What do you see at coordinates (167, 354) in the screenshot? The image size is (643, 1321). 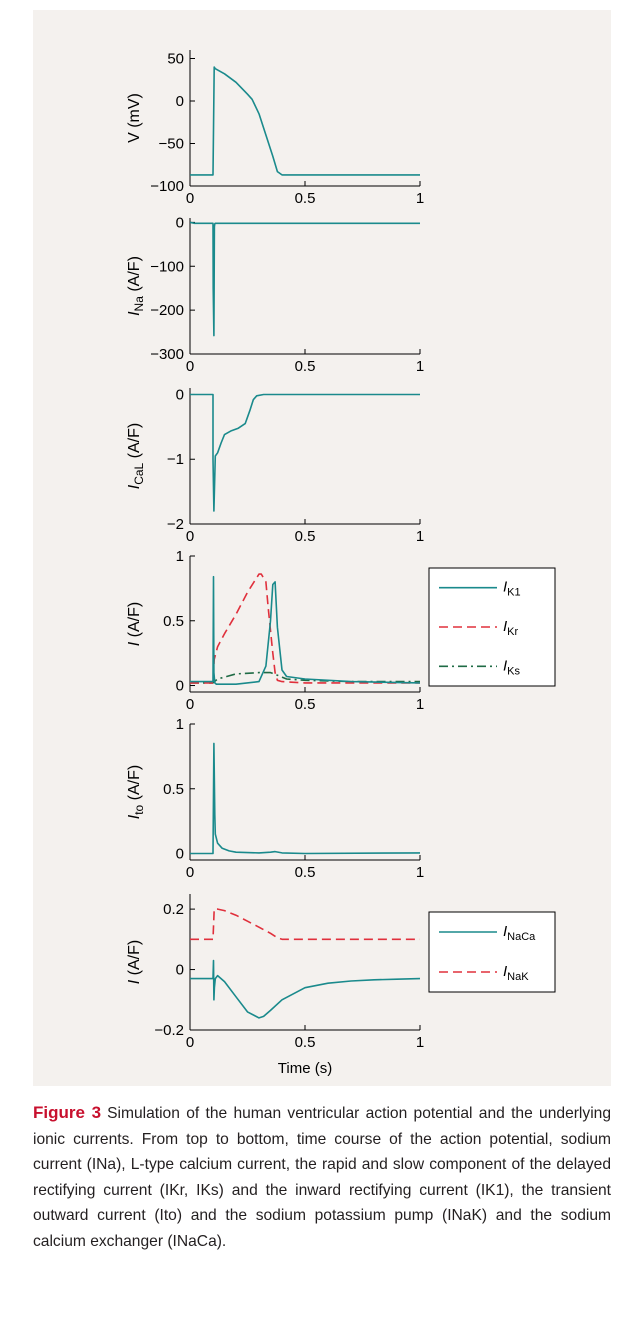 I see `y-tick-label: −300` at bounding box center [167, 354].